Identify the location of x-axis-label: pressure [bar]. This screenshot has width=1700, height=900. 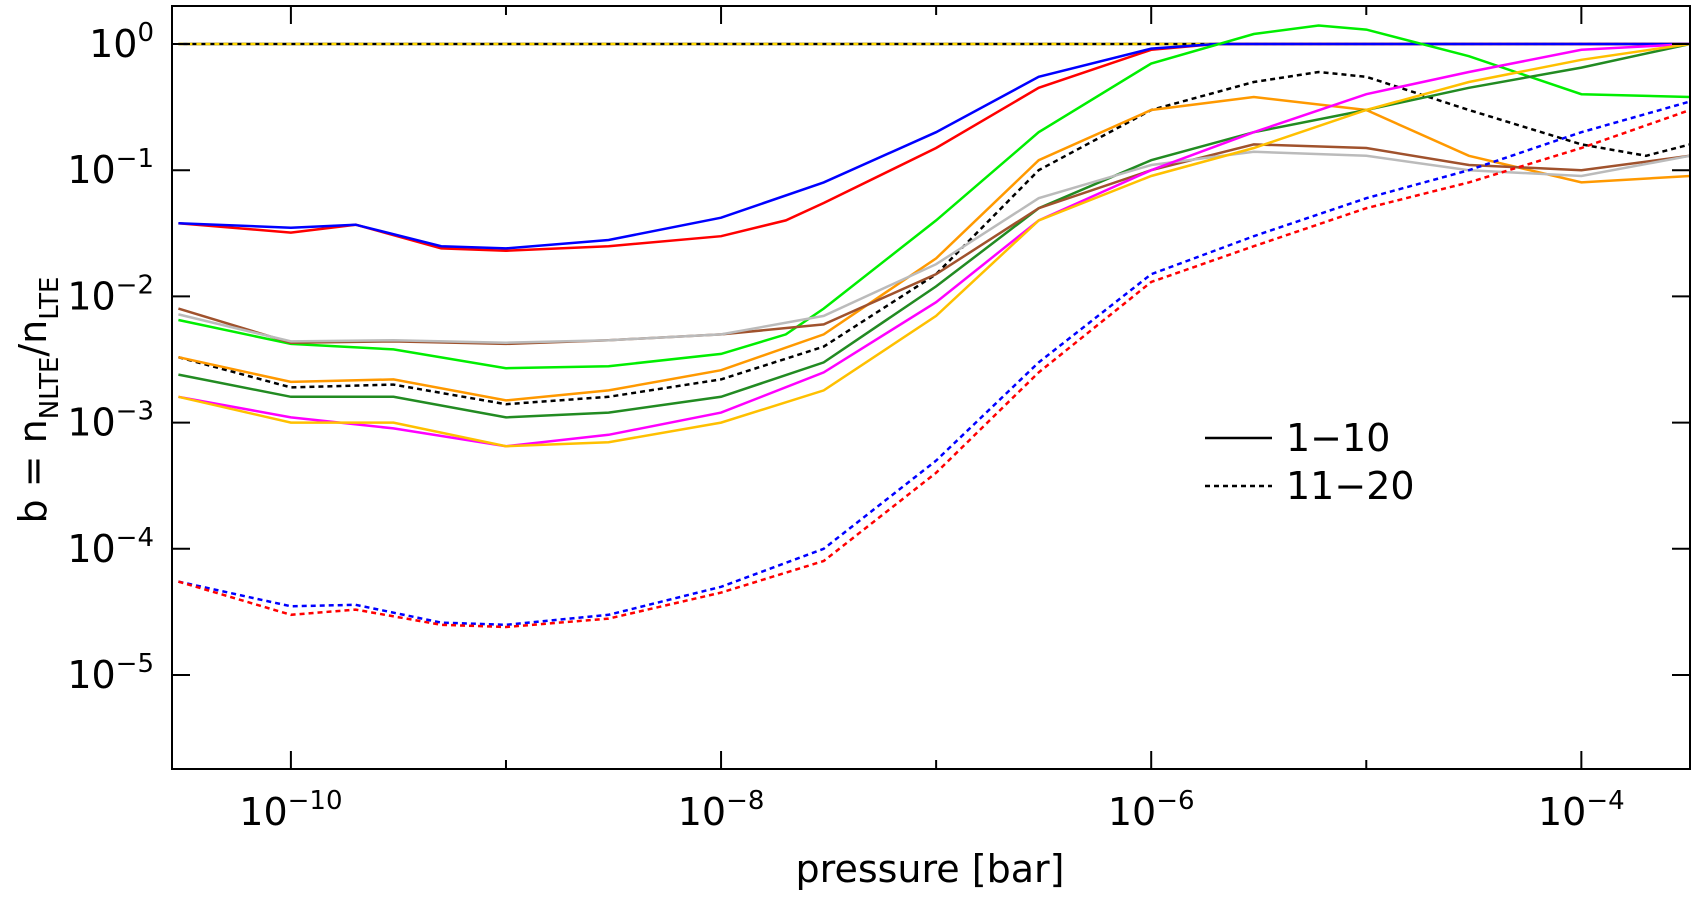
(930, 869).